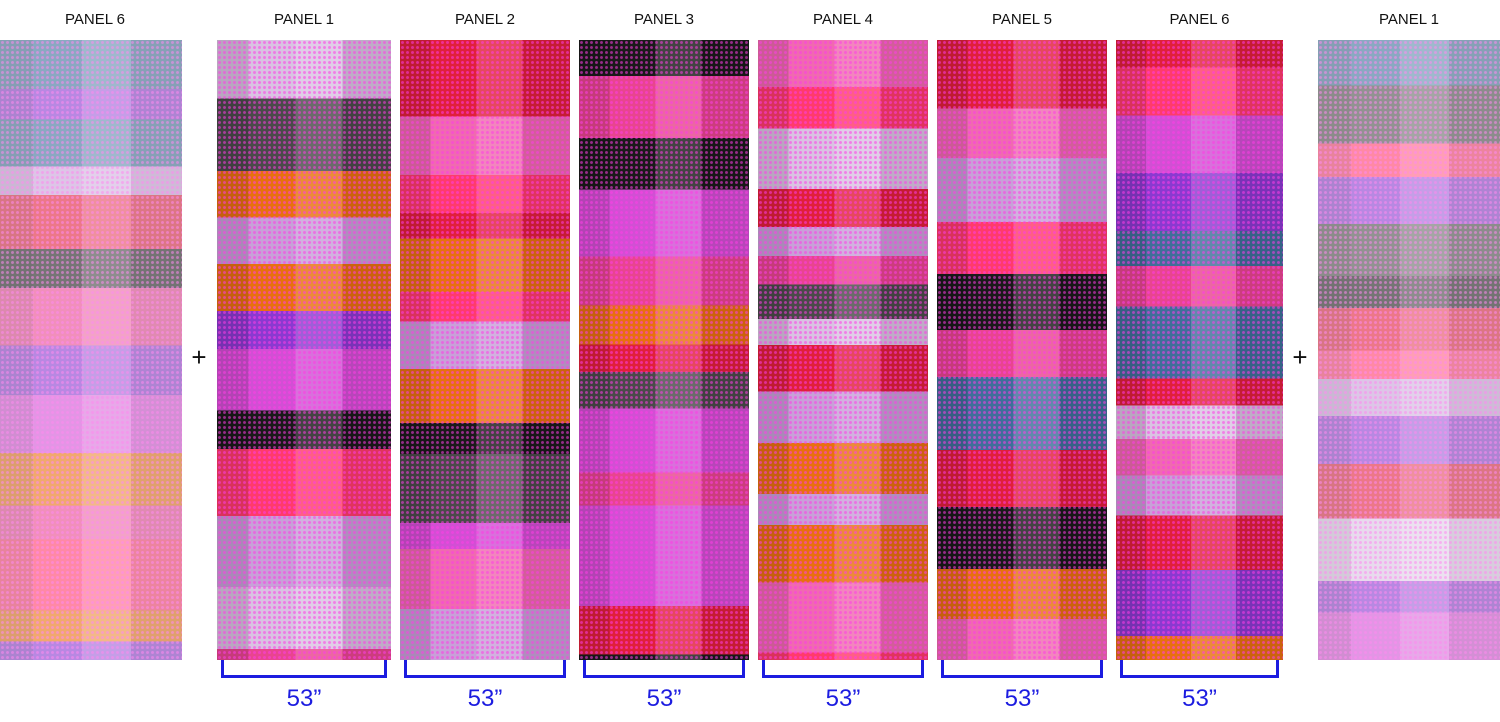 This screenshot has height=722, width=1500. Describe the element at coordinates (843, 19) in the screenshot. I see `panel-label: PANEL 4` at that location.